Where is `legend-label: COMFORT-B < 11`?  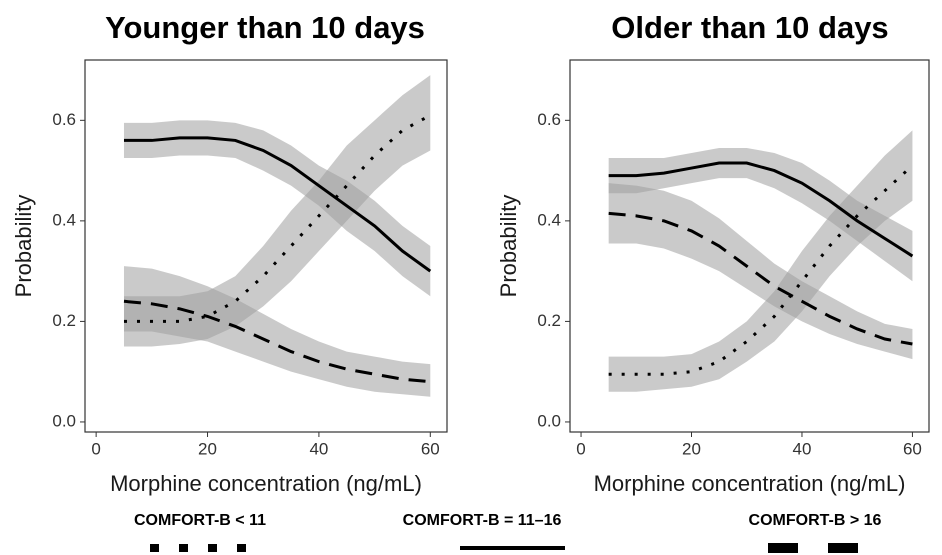
legend-label: COMFORT-B < 11 is located at coordinates (200, 520).